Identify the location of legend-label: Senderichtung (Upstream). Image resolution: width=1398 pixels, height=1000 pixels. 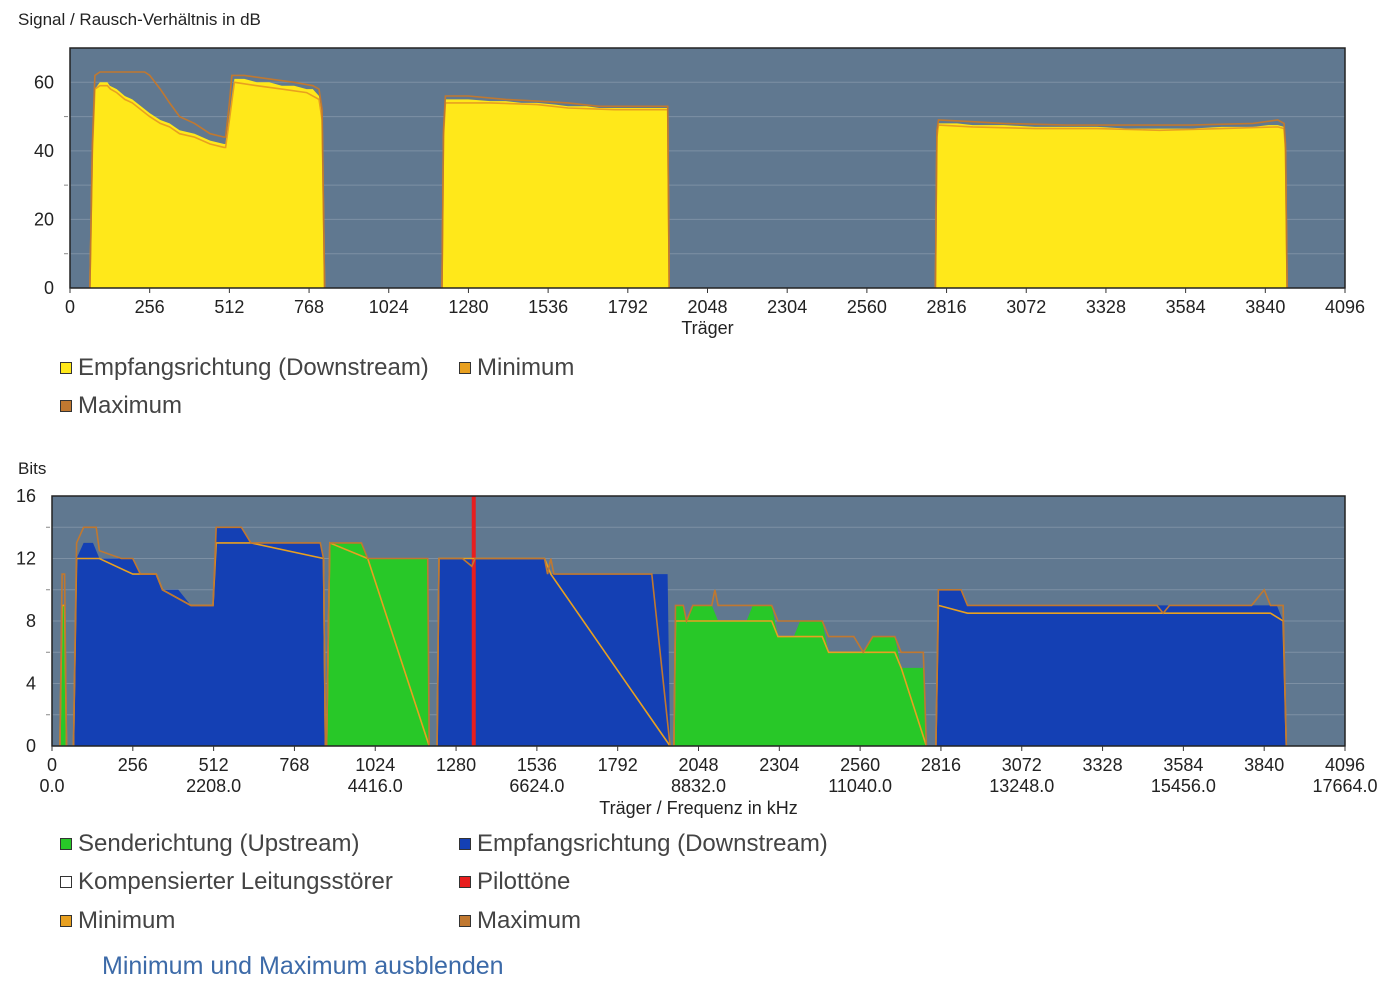
(219, 843).